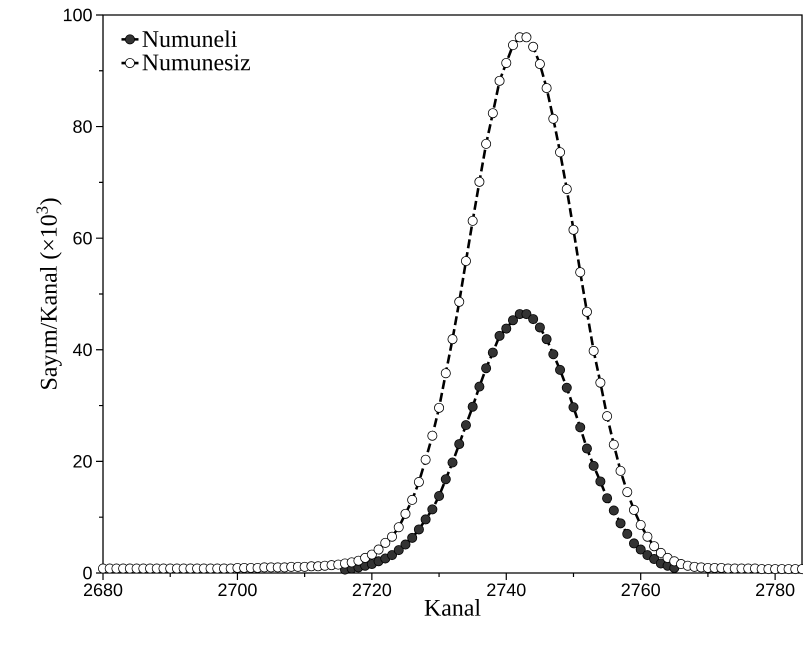  What do you see at coordinates (372, 589) in the screenshot?
I see `x-tick-label: 2720` at bounding box center [372, 589].